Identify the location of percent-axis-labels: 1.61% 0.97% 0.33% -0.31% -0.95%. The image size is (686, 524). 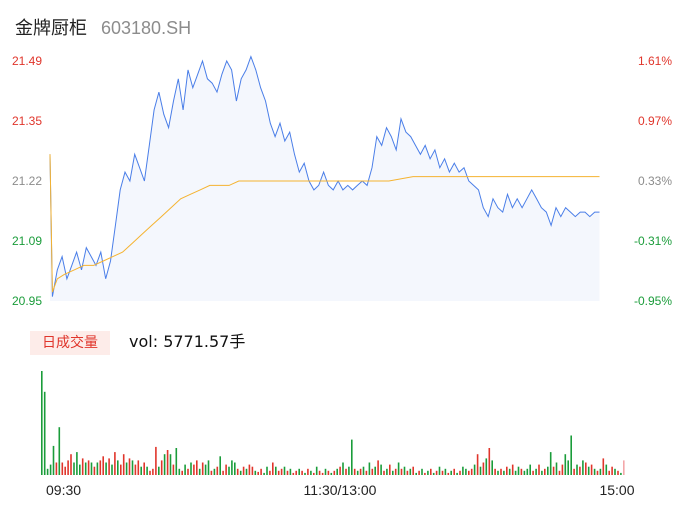
(653, 181).